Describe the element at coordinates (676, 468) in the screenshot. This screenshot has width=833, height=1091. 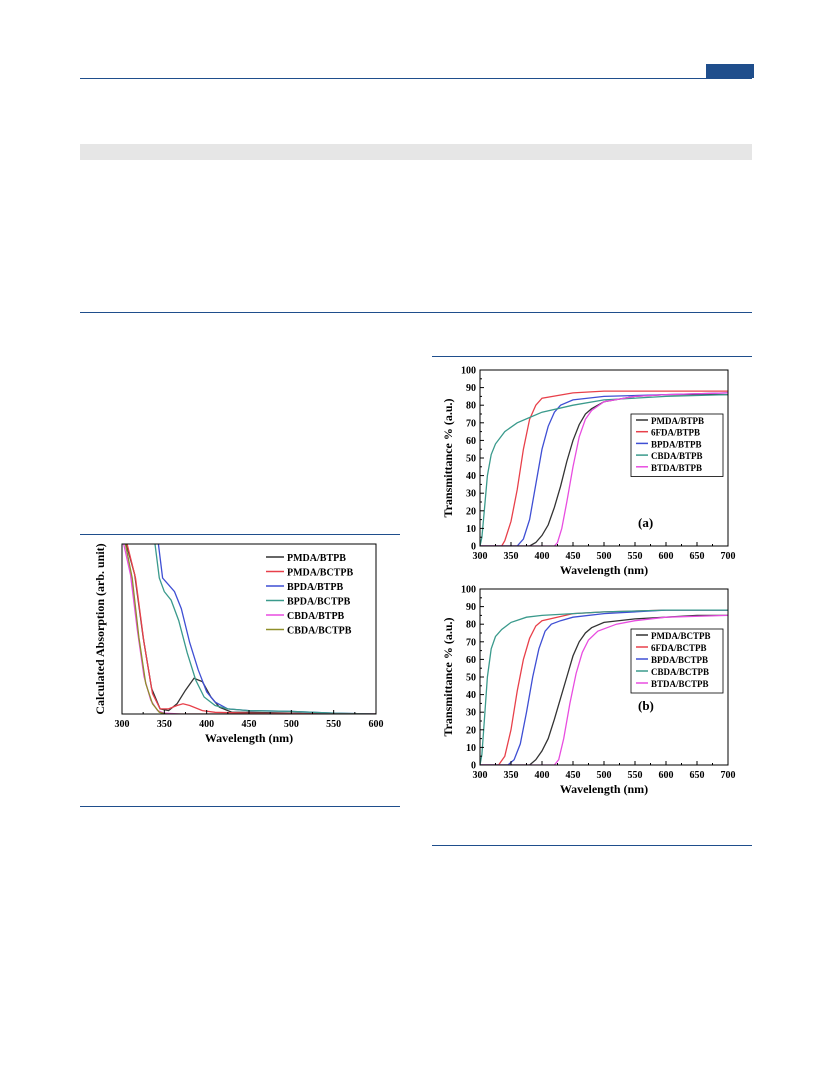
I see `legend-label: BTDA/BTPB` at that location.